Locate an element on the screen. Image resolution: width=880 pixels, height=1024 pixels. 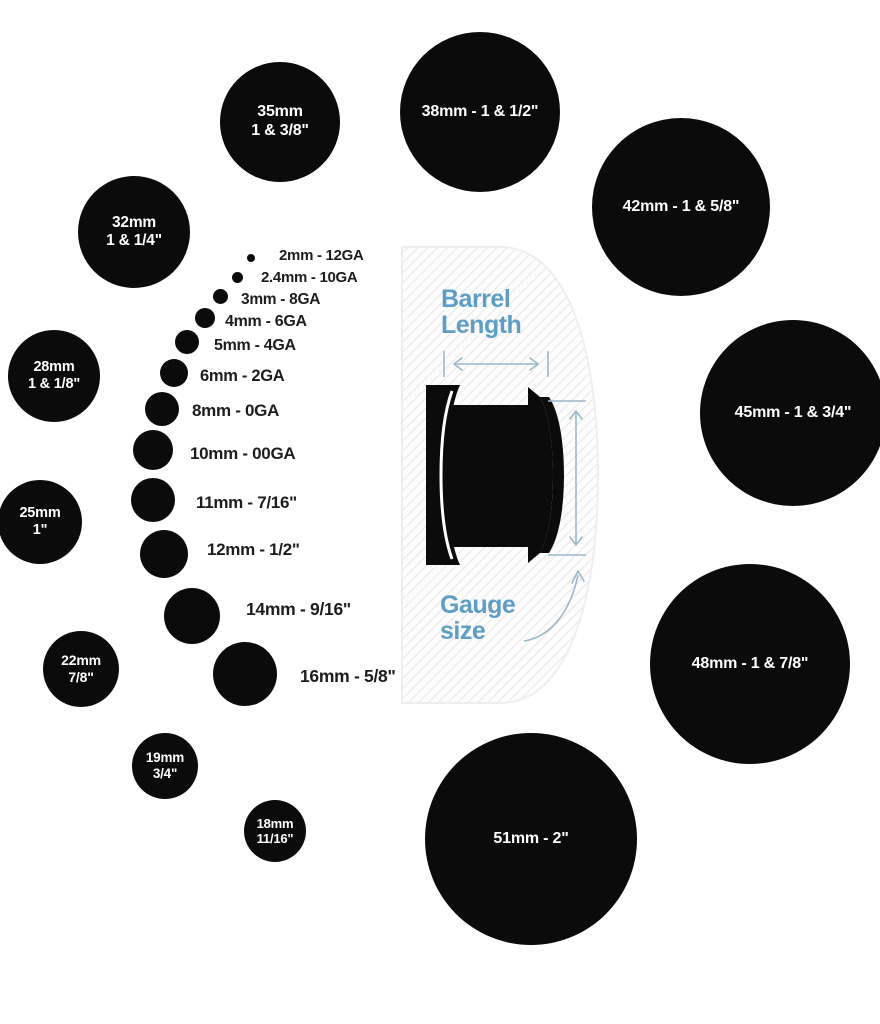
size-disc-label-48mm: 48mm - 1 & 7/8" is located at coordinates (750, 663).